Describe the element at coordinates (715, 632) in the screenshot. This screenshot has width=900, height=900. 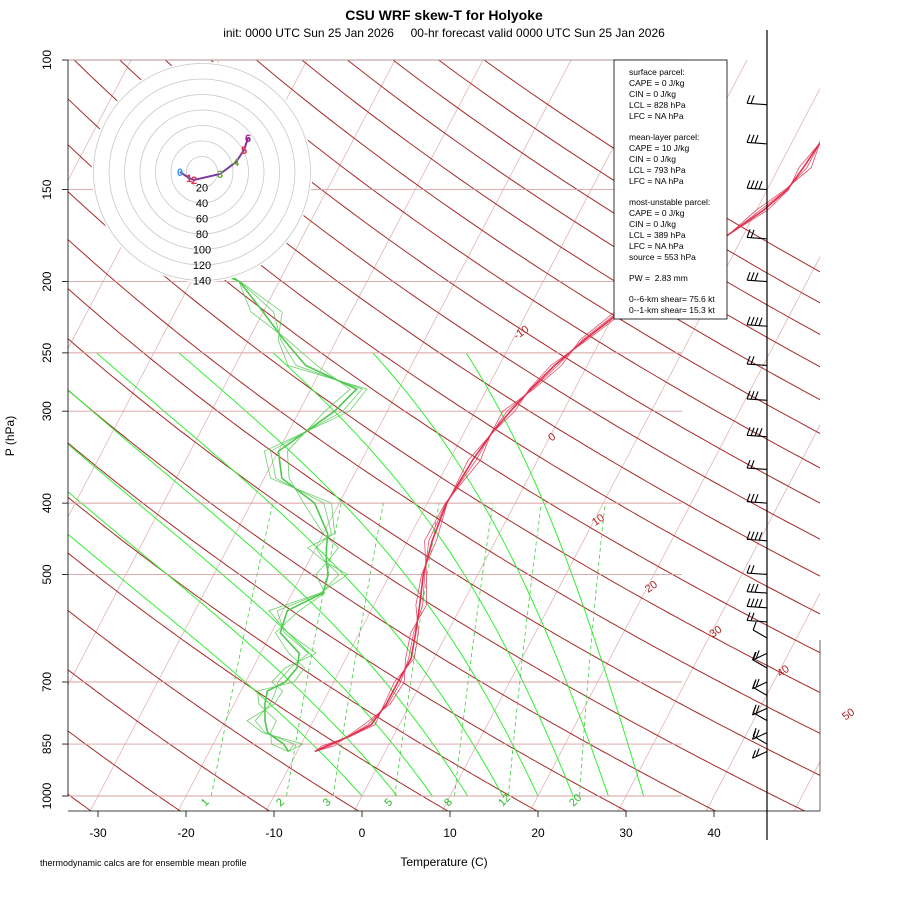
I see `isotherm-label: 30` at that location.